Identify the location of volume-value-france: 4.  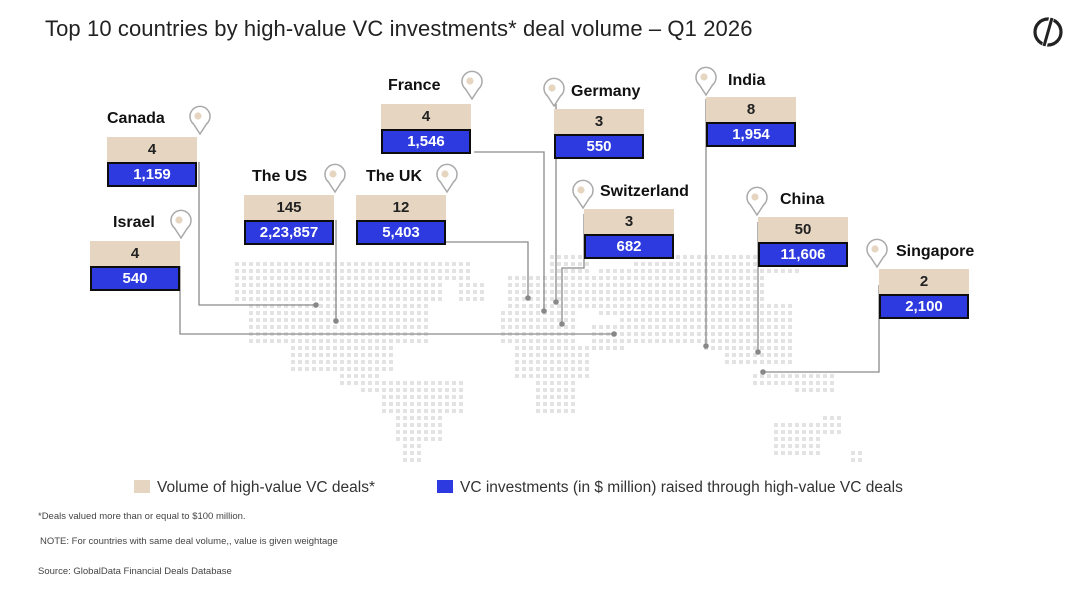
(426, 116).